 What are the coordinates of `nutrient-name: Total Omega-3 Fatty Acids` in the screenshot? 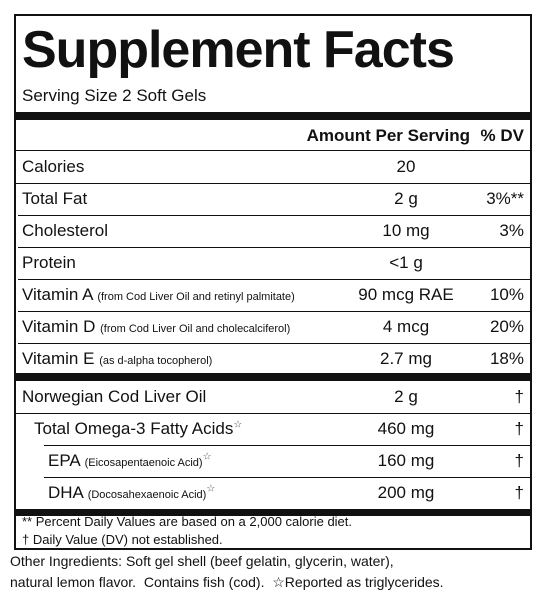 It's located at (134, 428).